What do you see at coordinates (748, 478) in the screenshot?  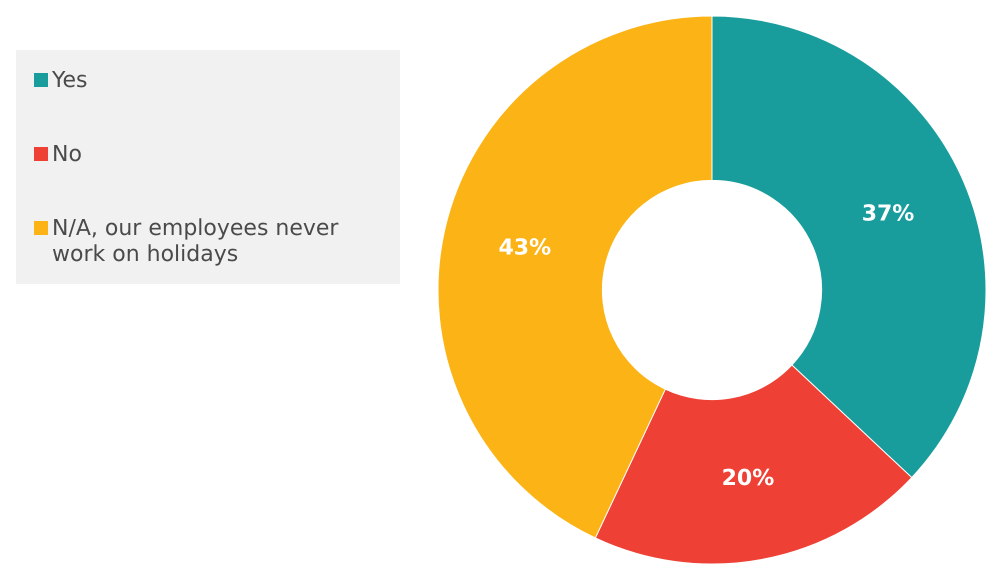 I see `data-label: 20%` at bounding box center [748, 478].